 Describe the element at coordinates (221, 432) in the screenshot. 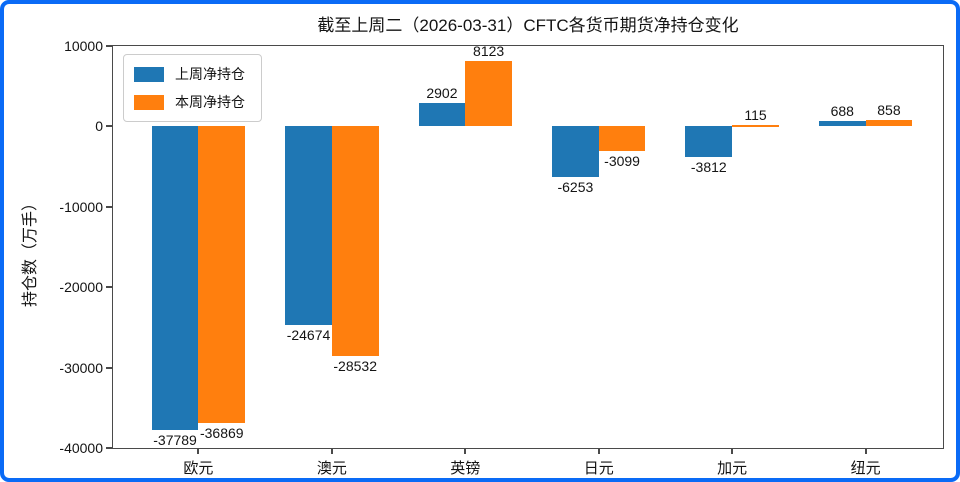

I see `bar-value-label: -36869` at that location.